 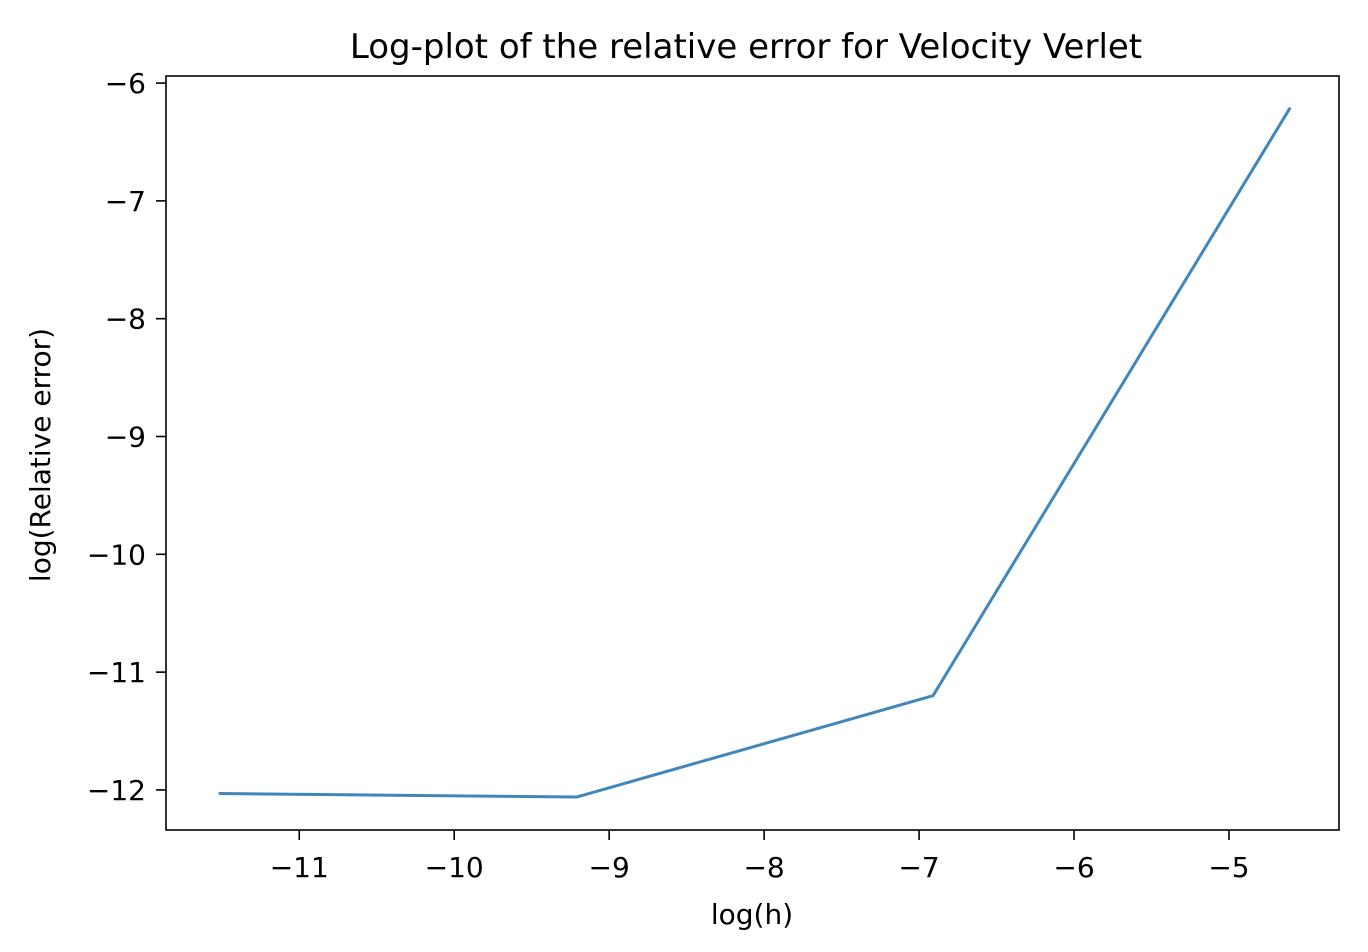 I want to click on y-tick-label: −10, so click(x=116, y=554).